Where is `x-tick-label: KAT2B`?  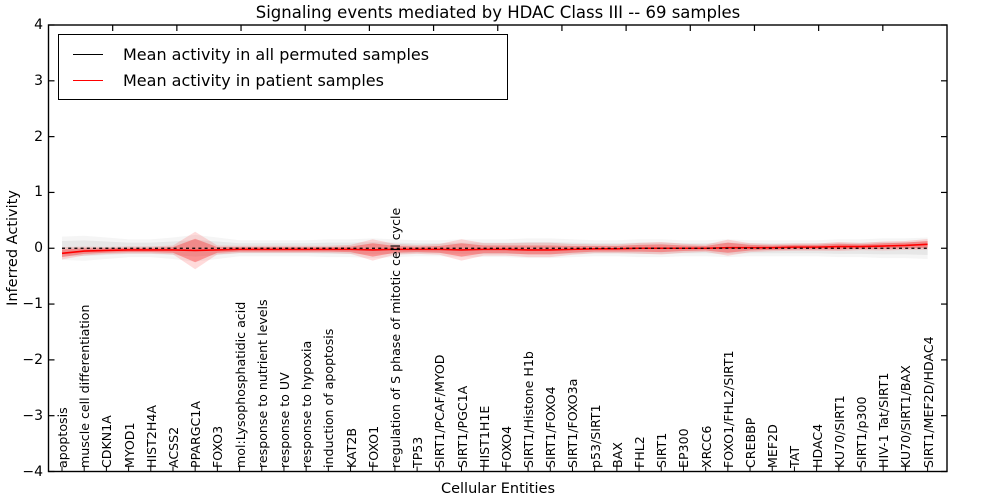 x-tick-label: KAT2B is located at coordinates (351, 447).